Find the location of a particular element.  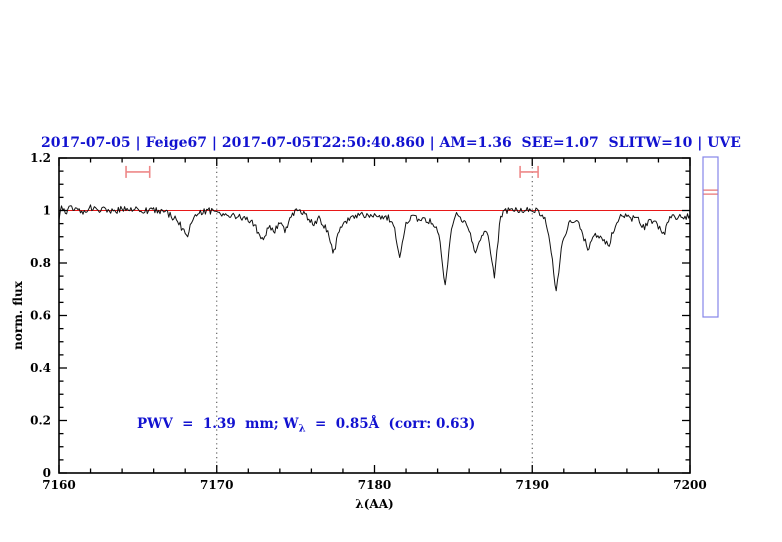

y-tick-label: 0.4 is located at coordinates (40, 368).